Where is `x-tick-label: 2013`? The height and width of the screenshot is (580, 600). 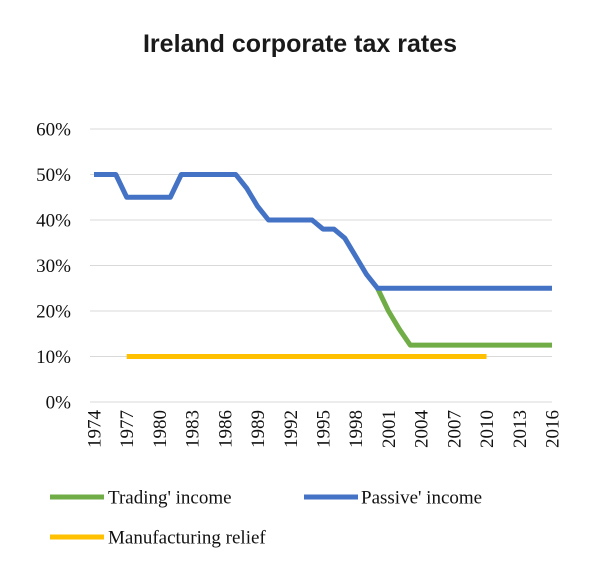 x-tick-label: 2013 is located at coordinates (520, 429).